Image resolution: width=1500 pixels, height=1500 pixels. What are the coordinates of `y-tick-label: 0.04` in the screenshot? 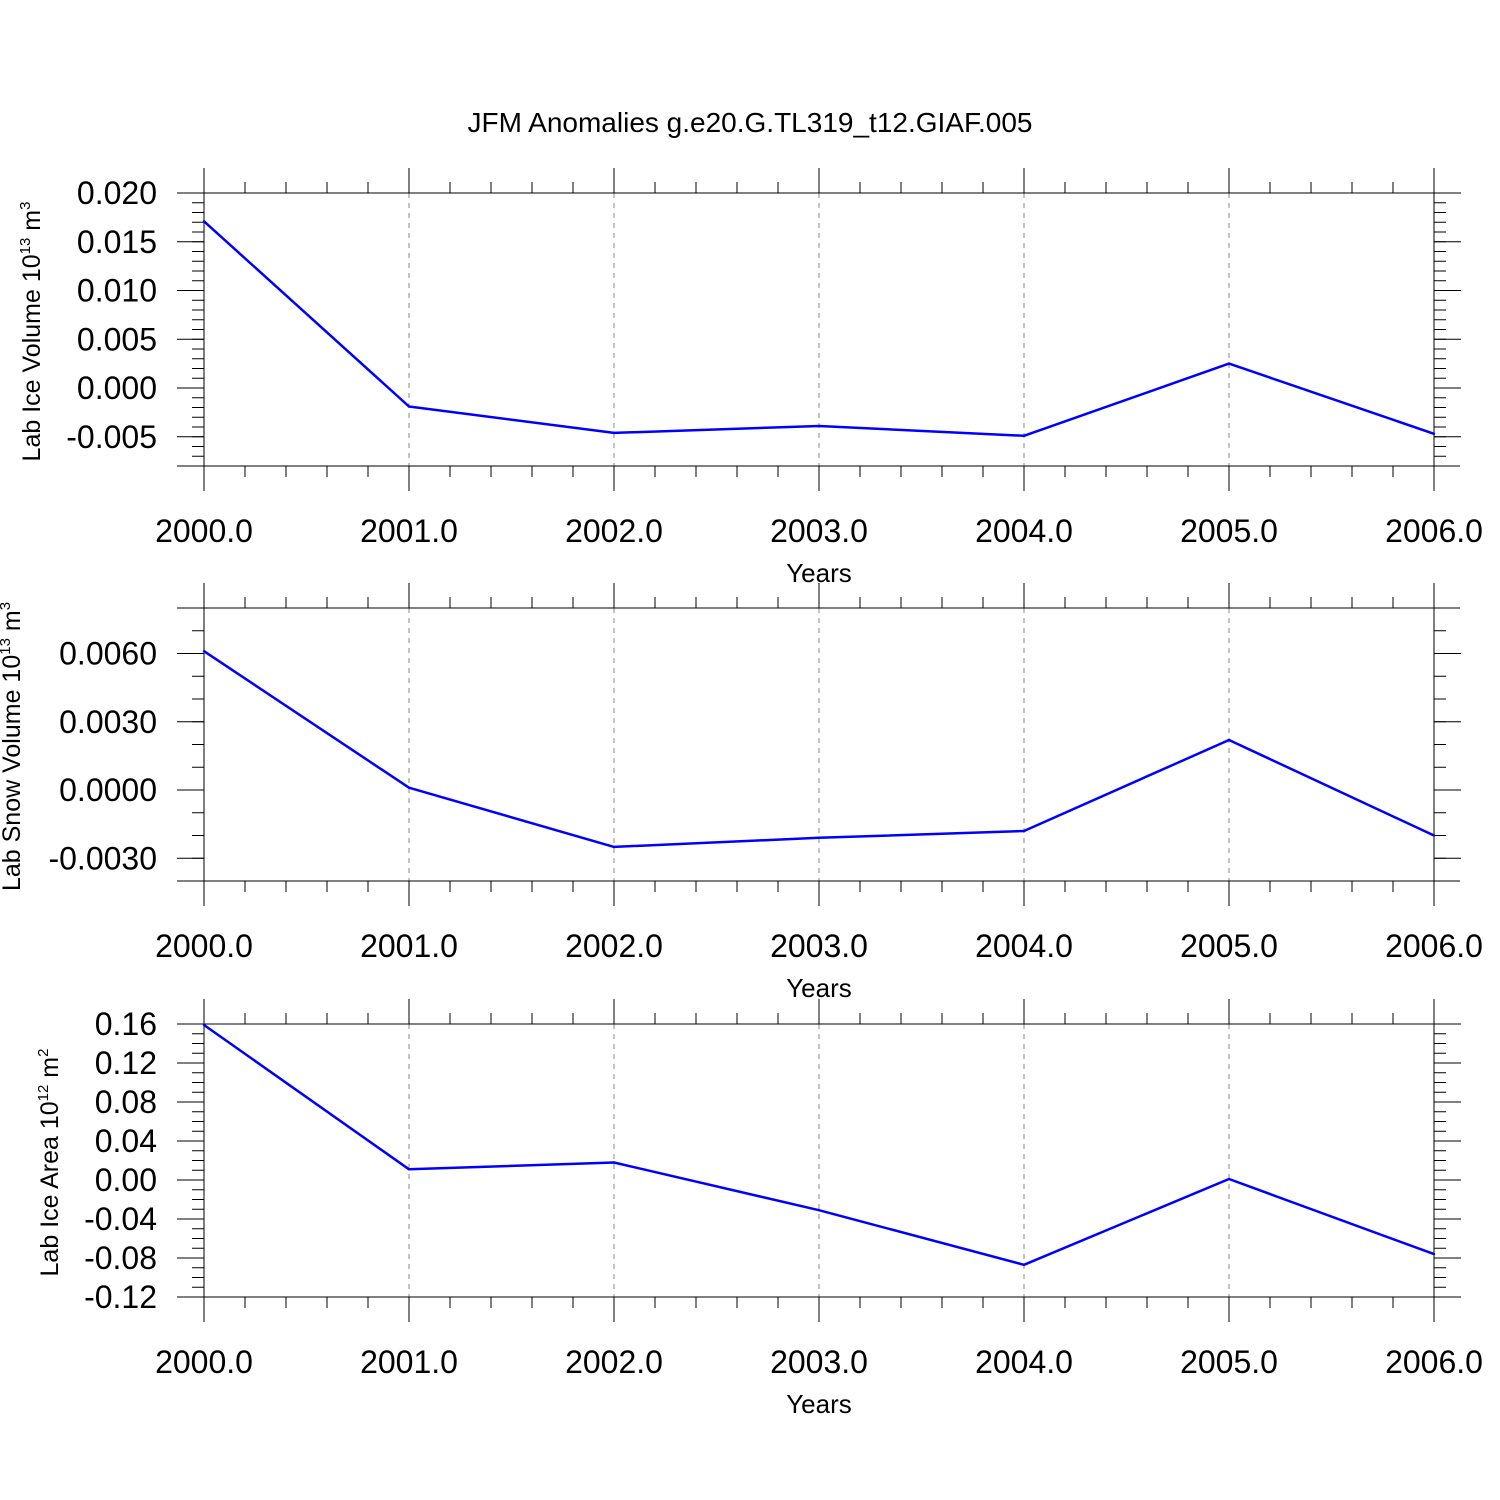 It's located at (126, 1141).